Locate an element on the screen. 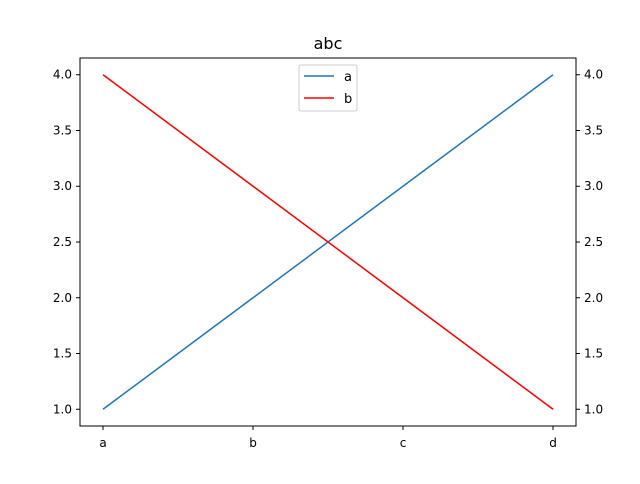 The image size is (640, 484). x-tick-label-c: c is located at coordinates (403, 443).